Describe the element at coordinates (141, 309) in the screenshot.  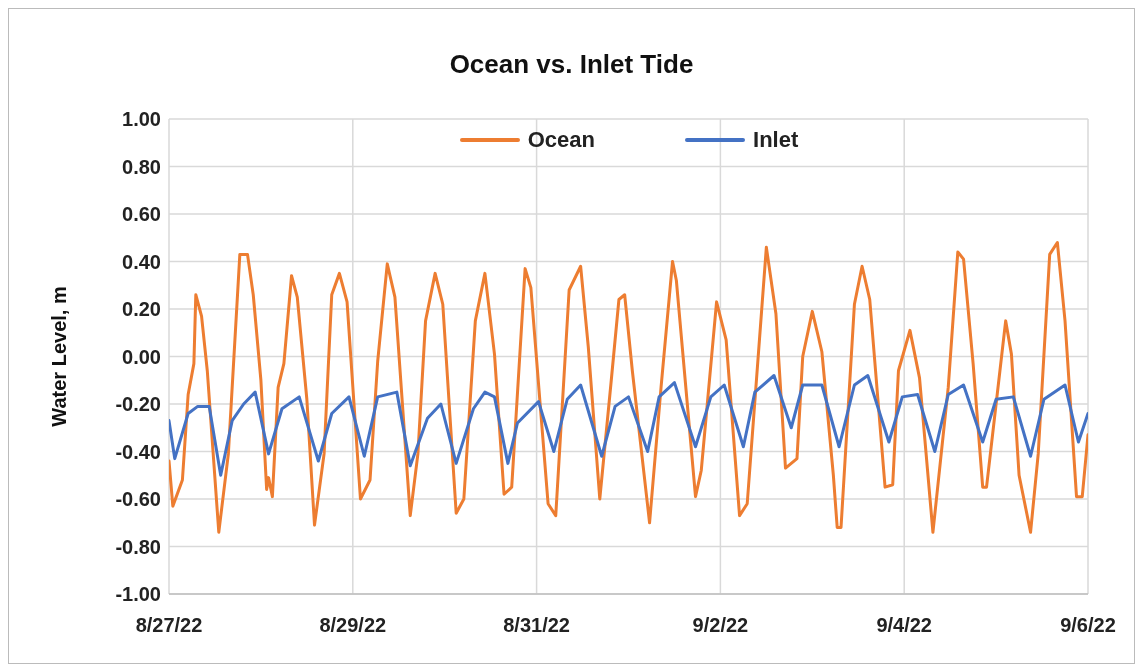
I see `y-tick-label: 0.20` at that location.